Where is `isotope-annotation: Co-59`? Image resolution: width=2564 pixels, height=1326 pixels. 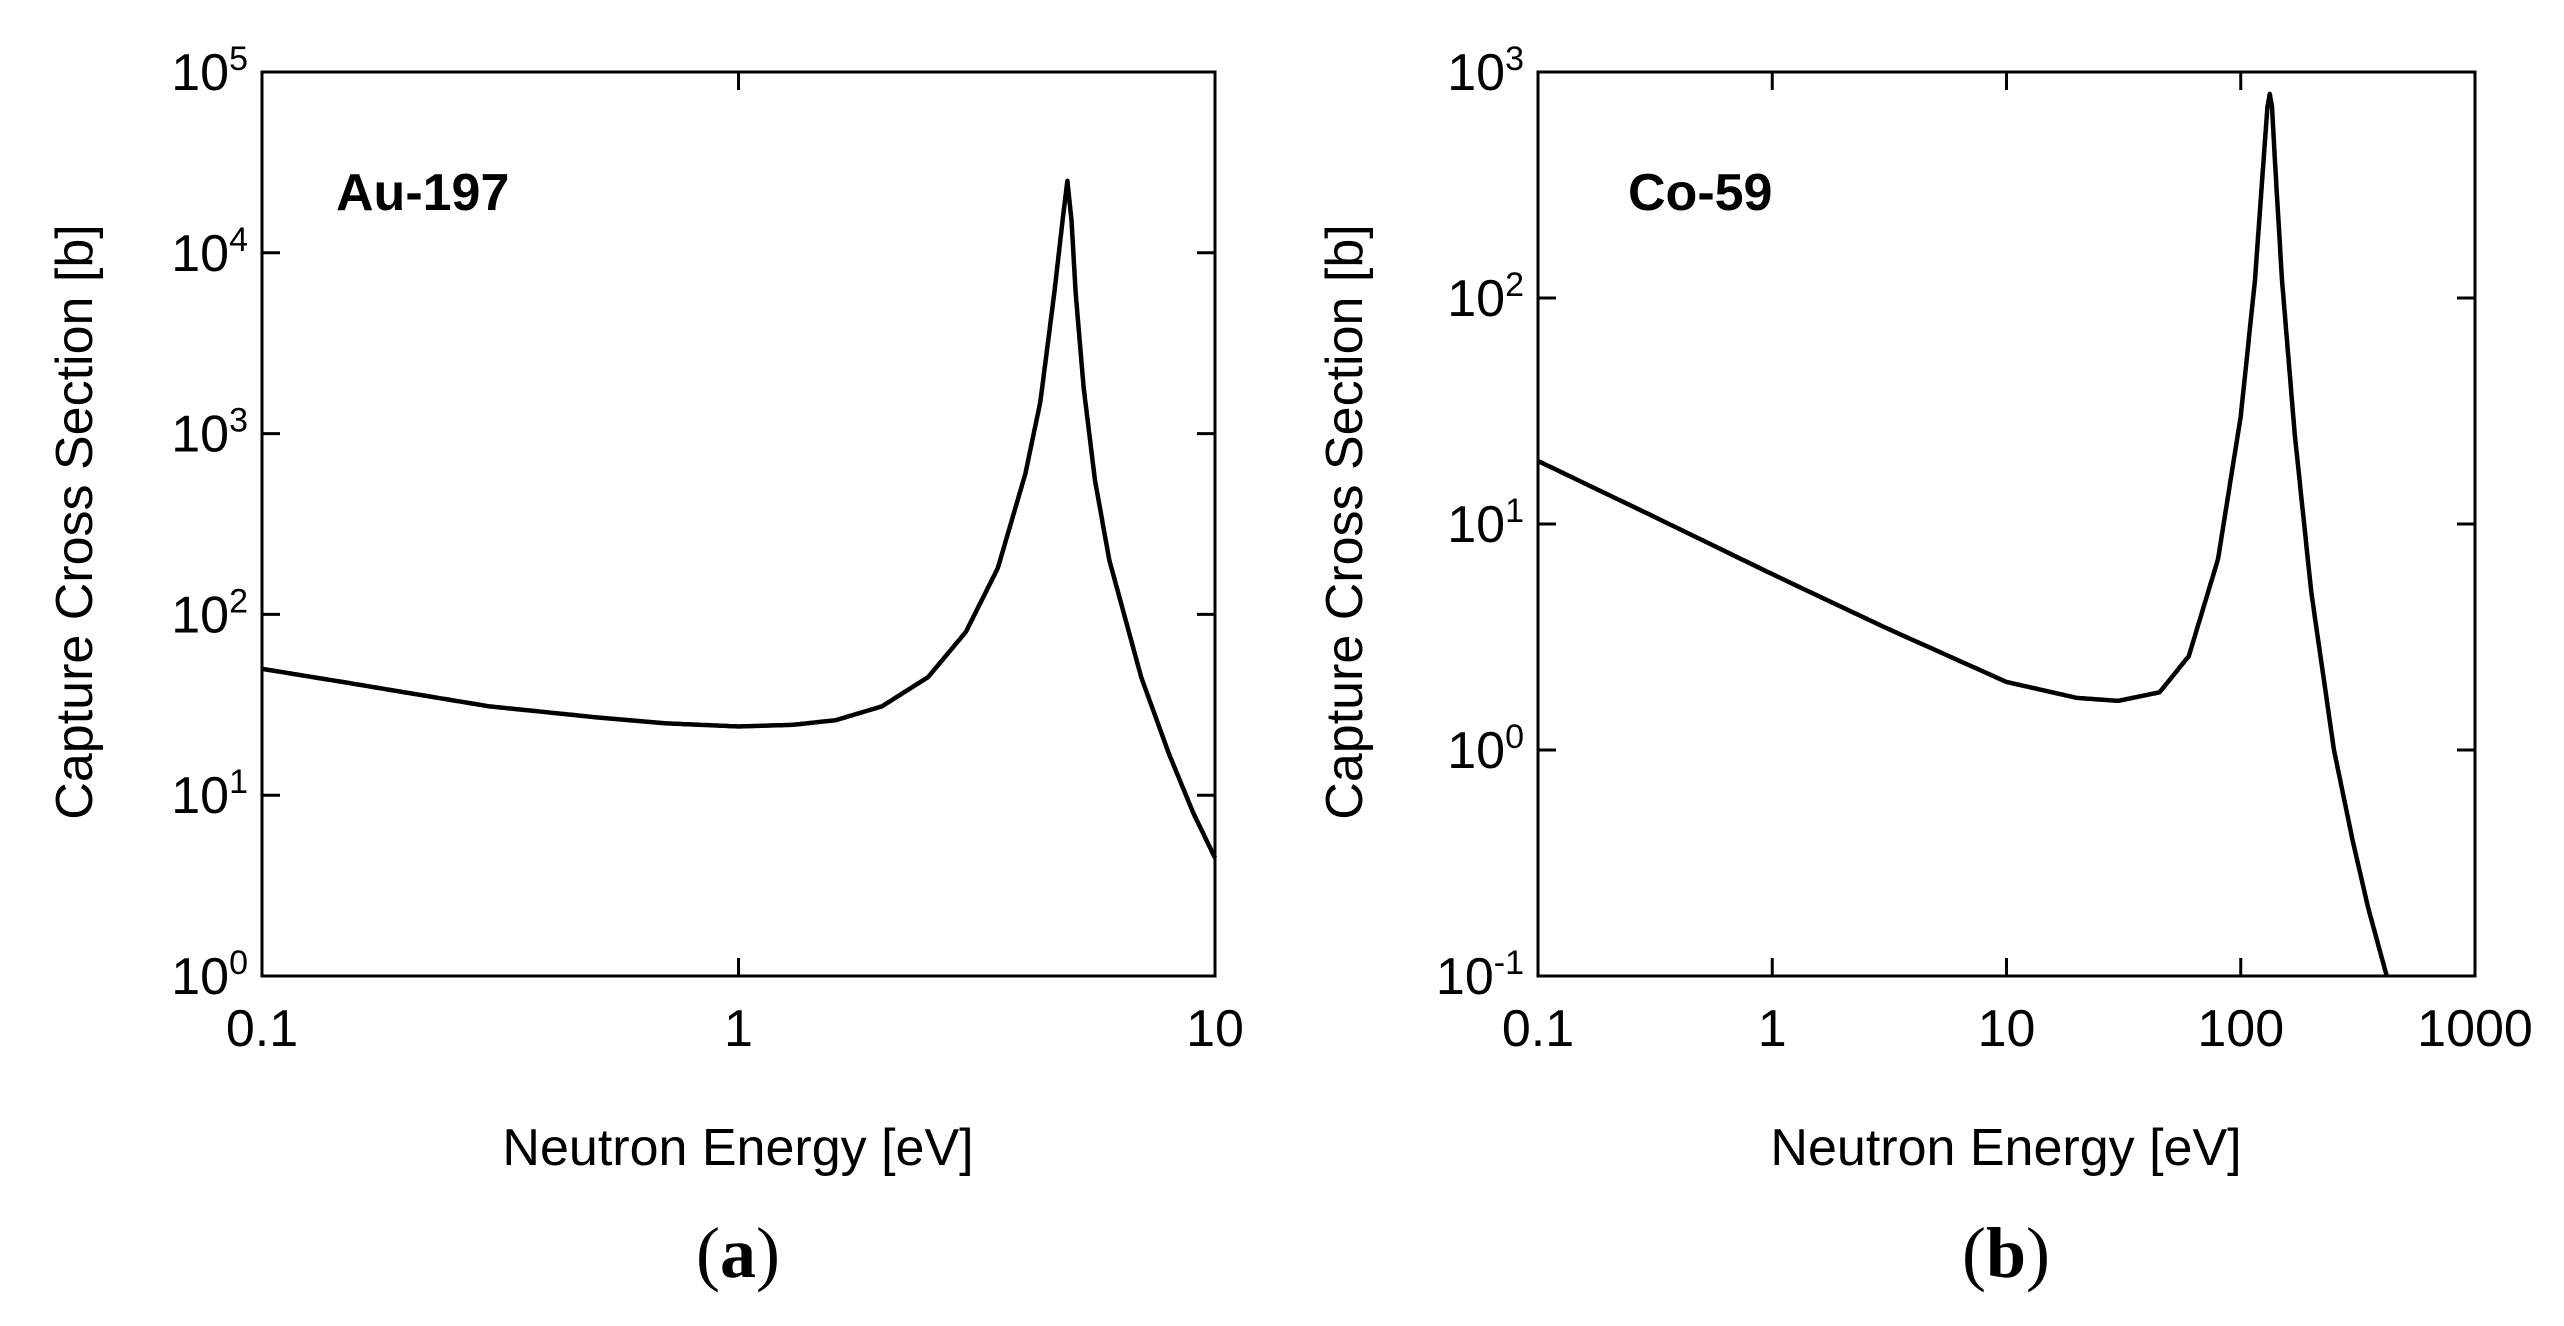 isotope-annotation: Co-59 is located at coordinates (1700, 193).